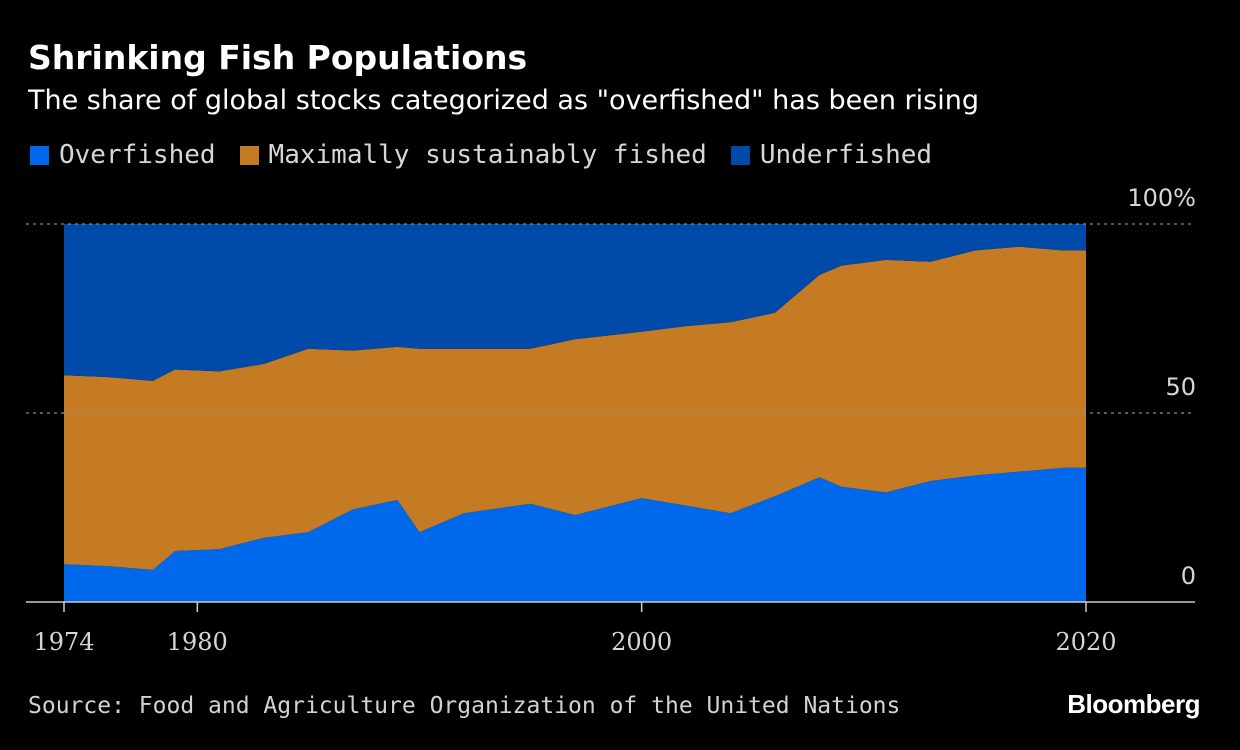  I want to click on legend-item-maximally-sustainably-fished: Maximally sustainably fished, so click(473, 155).